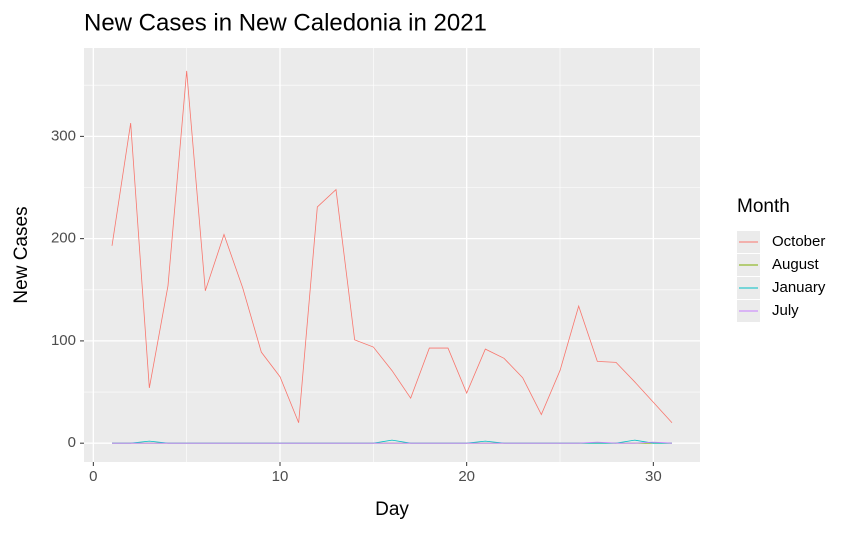  I want to click on y-tick-label: 100, so click(63, 340).